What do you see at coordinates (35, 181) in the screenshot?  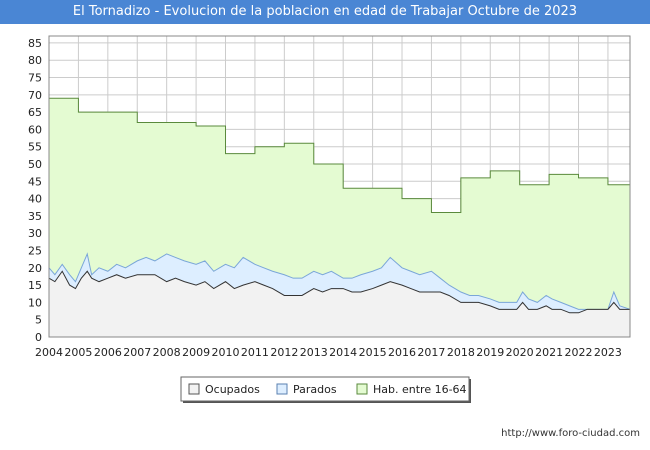 I see `y-tick-label: 45` at bounding box center [35, 181].